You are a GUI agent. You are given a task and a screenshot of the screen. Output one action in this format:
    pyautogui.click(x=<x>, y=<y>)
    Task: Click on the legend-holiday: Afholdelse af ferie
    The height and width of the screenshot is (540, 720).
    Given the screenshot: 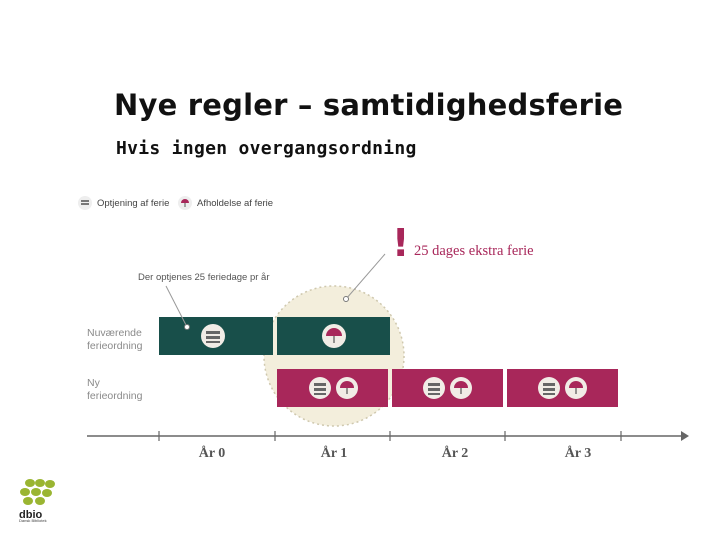 What is the action you would take?
    pyautogui.click(x=225, y=203)
    